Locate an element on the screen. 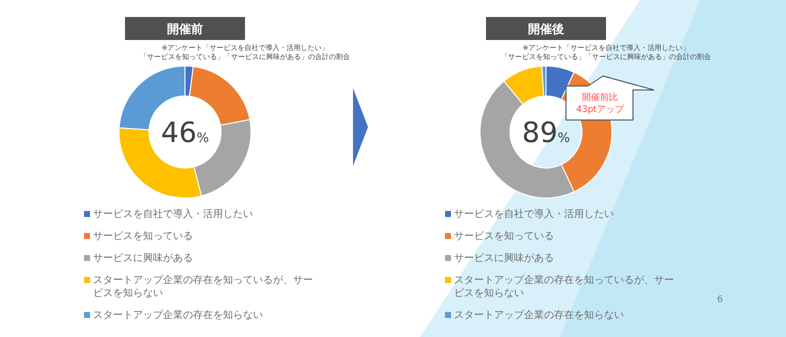  text: 6 is located at coordinates (720, 300).